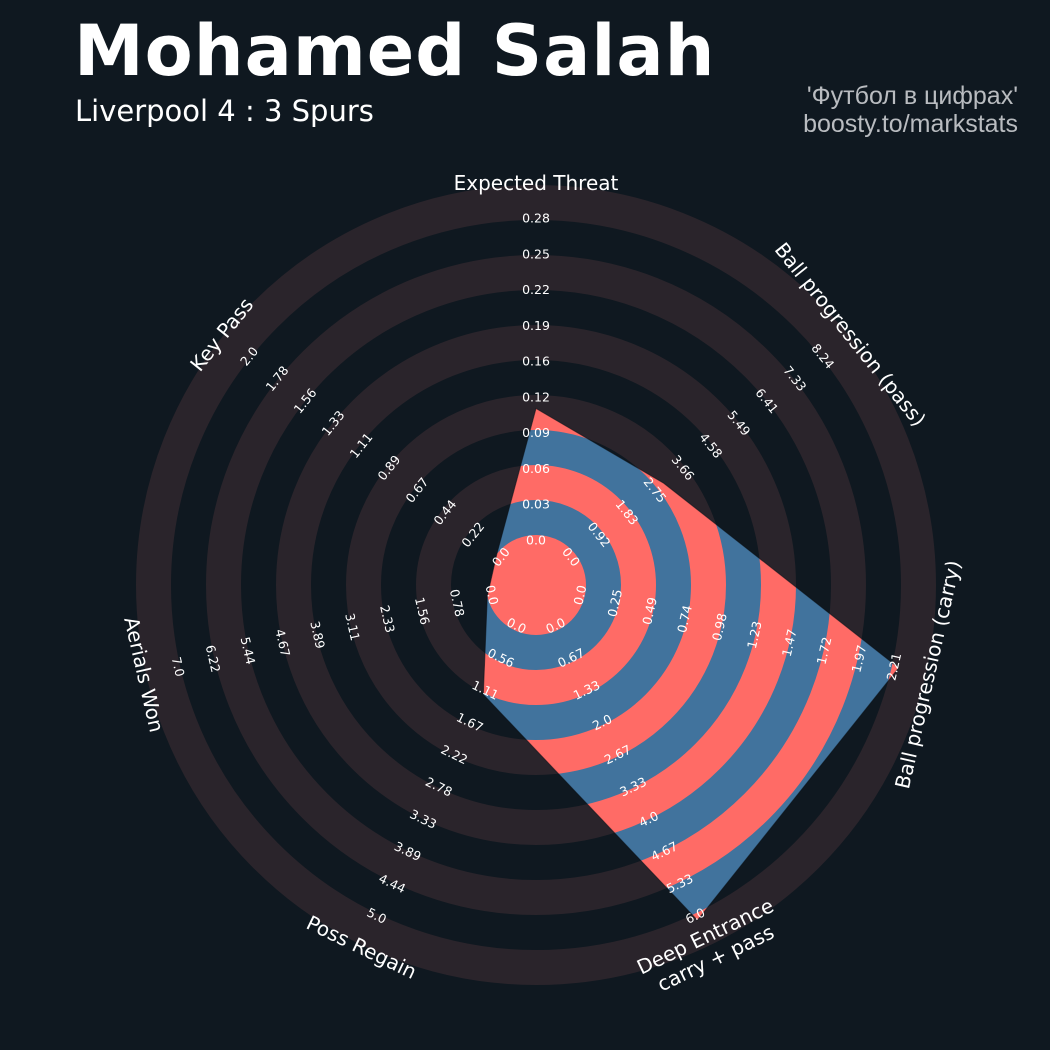 This screenshot has height=1050, width=1050. I want to click on tick-label: 4.67, so click(282, 643).